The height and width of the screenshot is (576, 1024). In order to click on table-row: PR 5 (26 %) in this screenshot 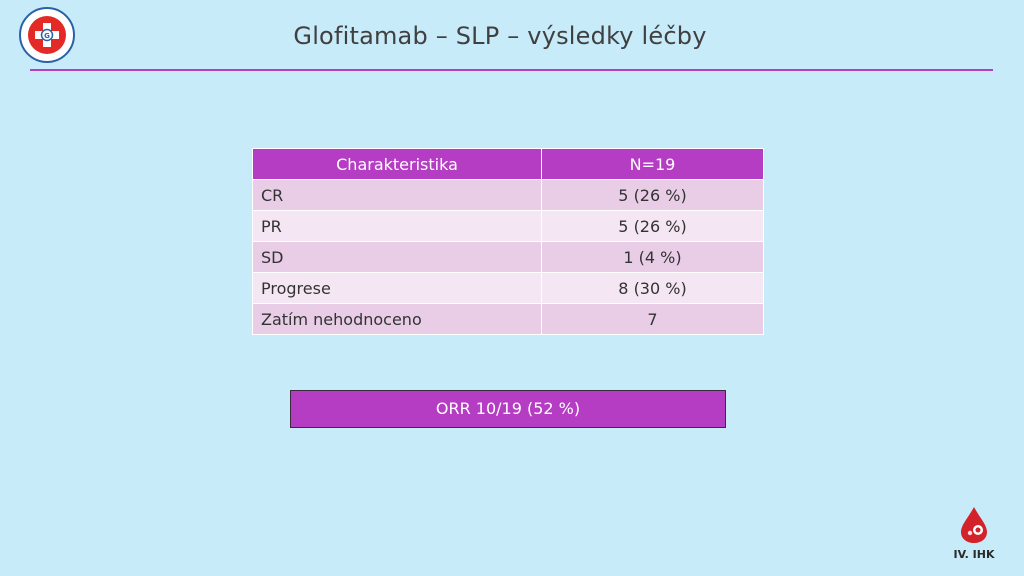, I will do `click(508, 226)`.